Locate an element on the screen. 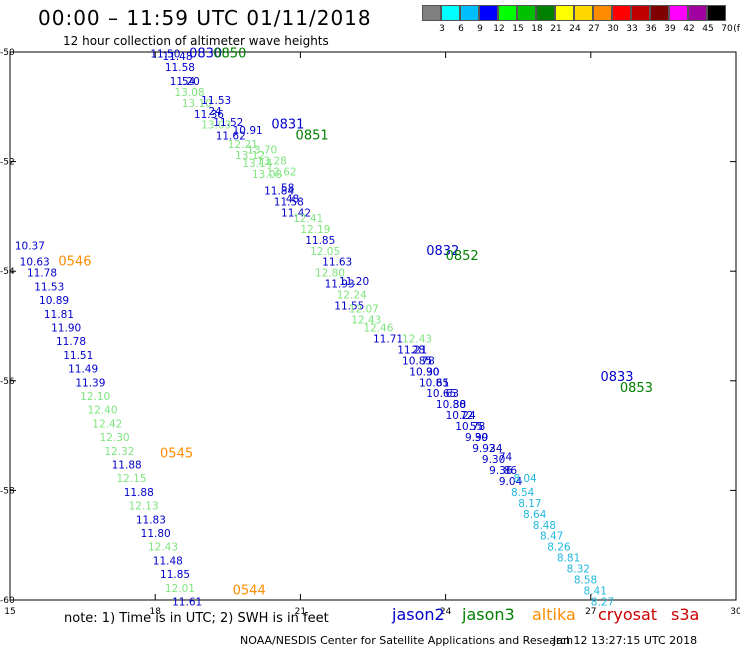 This screenshot has width=740, height=650. data-label: 13.03 is located at coordinates (216, 126).